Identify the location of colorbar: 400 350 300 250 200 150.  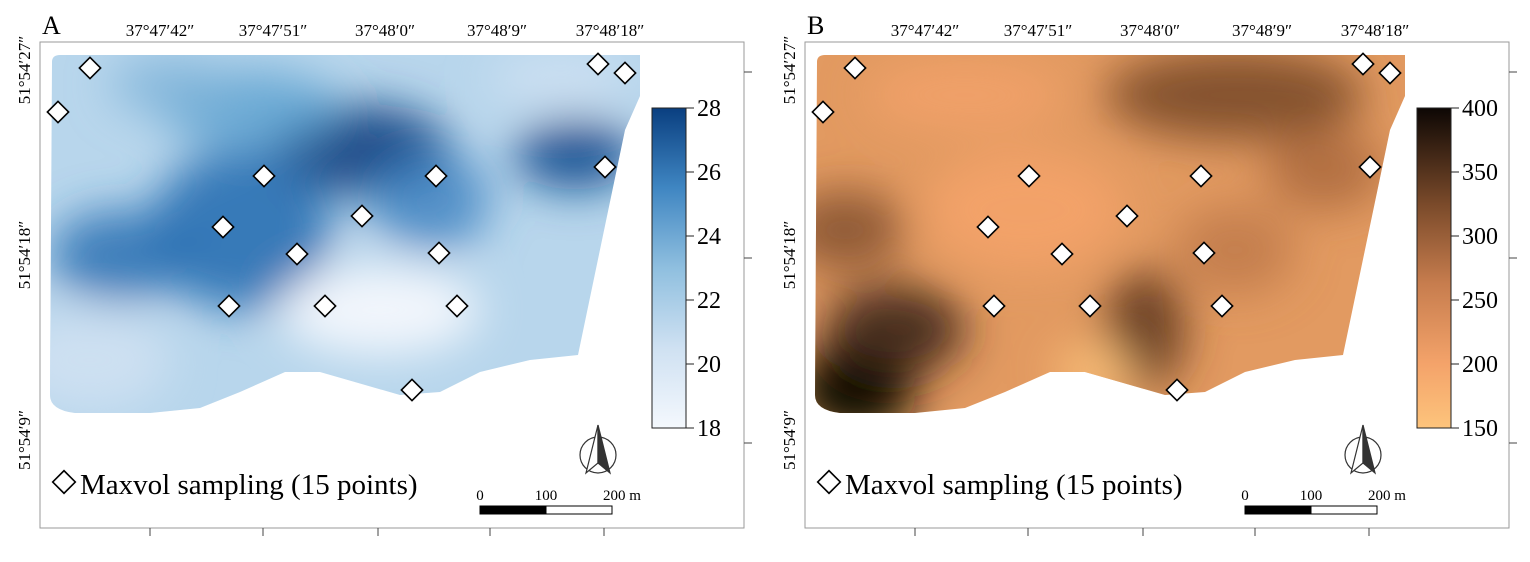
(1457, 269).